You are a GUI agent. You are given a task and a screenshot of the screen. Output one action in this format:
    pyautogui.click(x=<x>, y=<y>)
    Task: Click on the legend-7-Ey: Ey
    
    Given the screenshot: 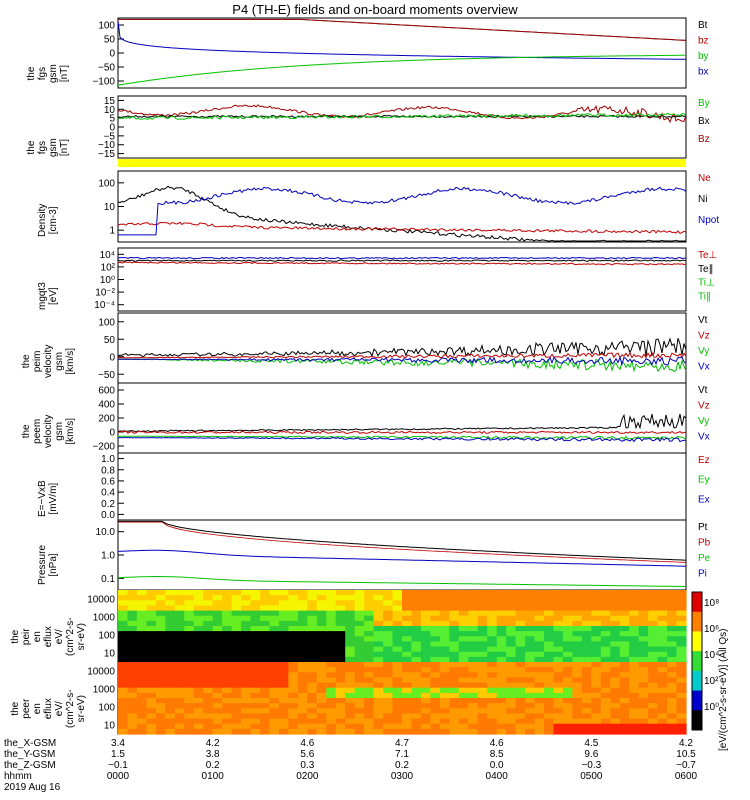 What is the action you would take?
    pyautogui.click(x=704, y=480)
    